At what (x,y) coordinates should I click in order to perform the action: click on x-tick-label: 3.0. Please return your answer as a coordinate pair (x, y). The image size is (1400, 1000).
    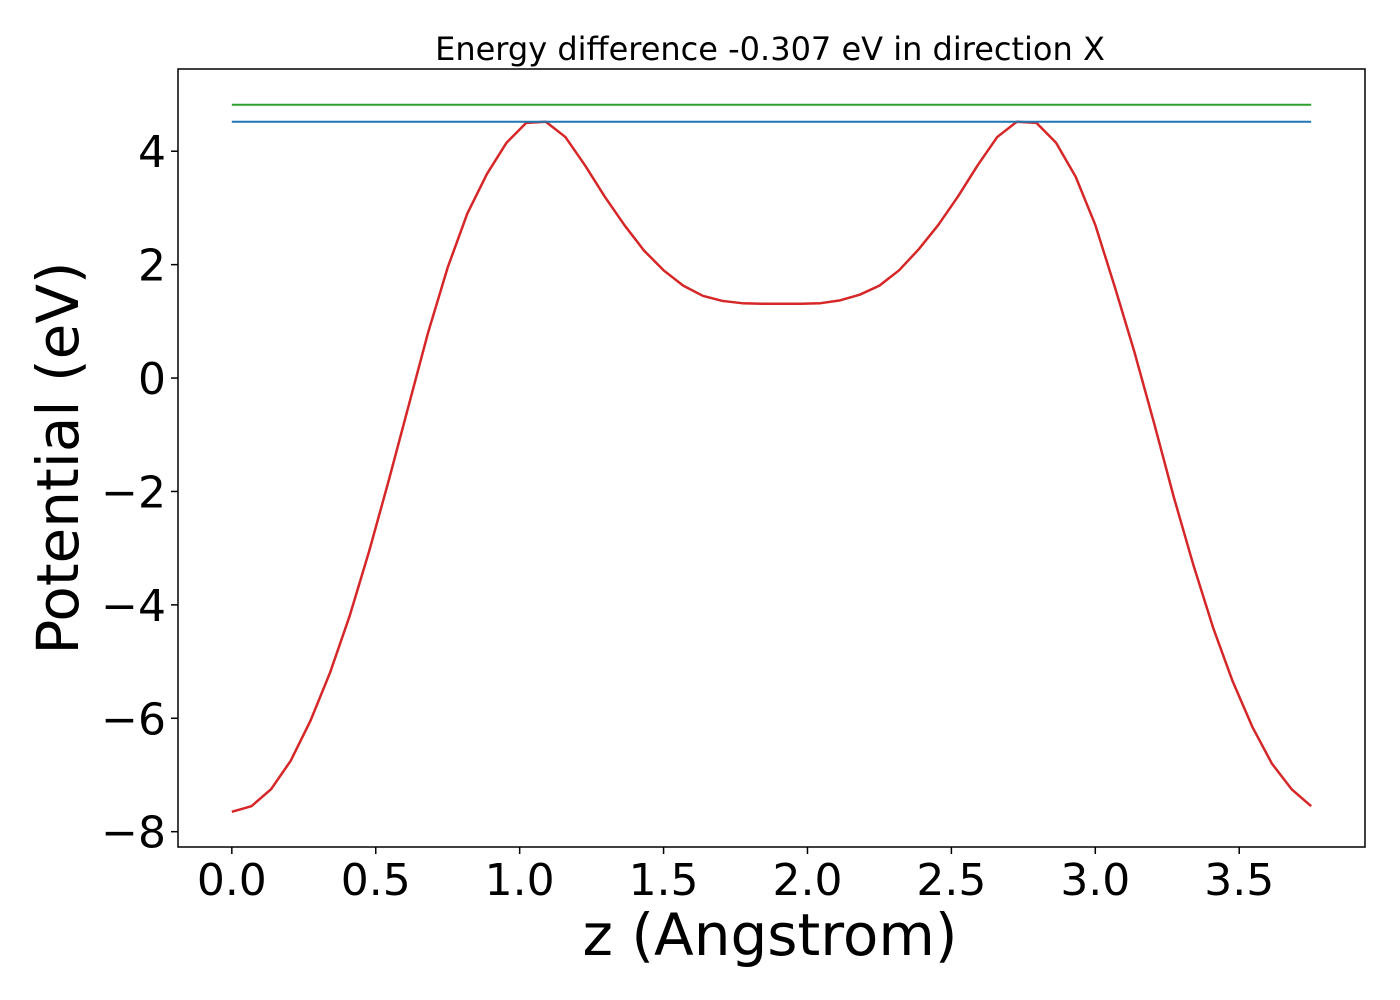
    Looking at the image, I should click on (1095, 880).